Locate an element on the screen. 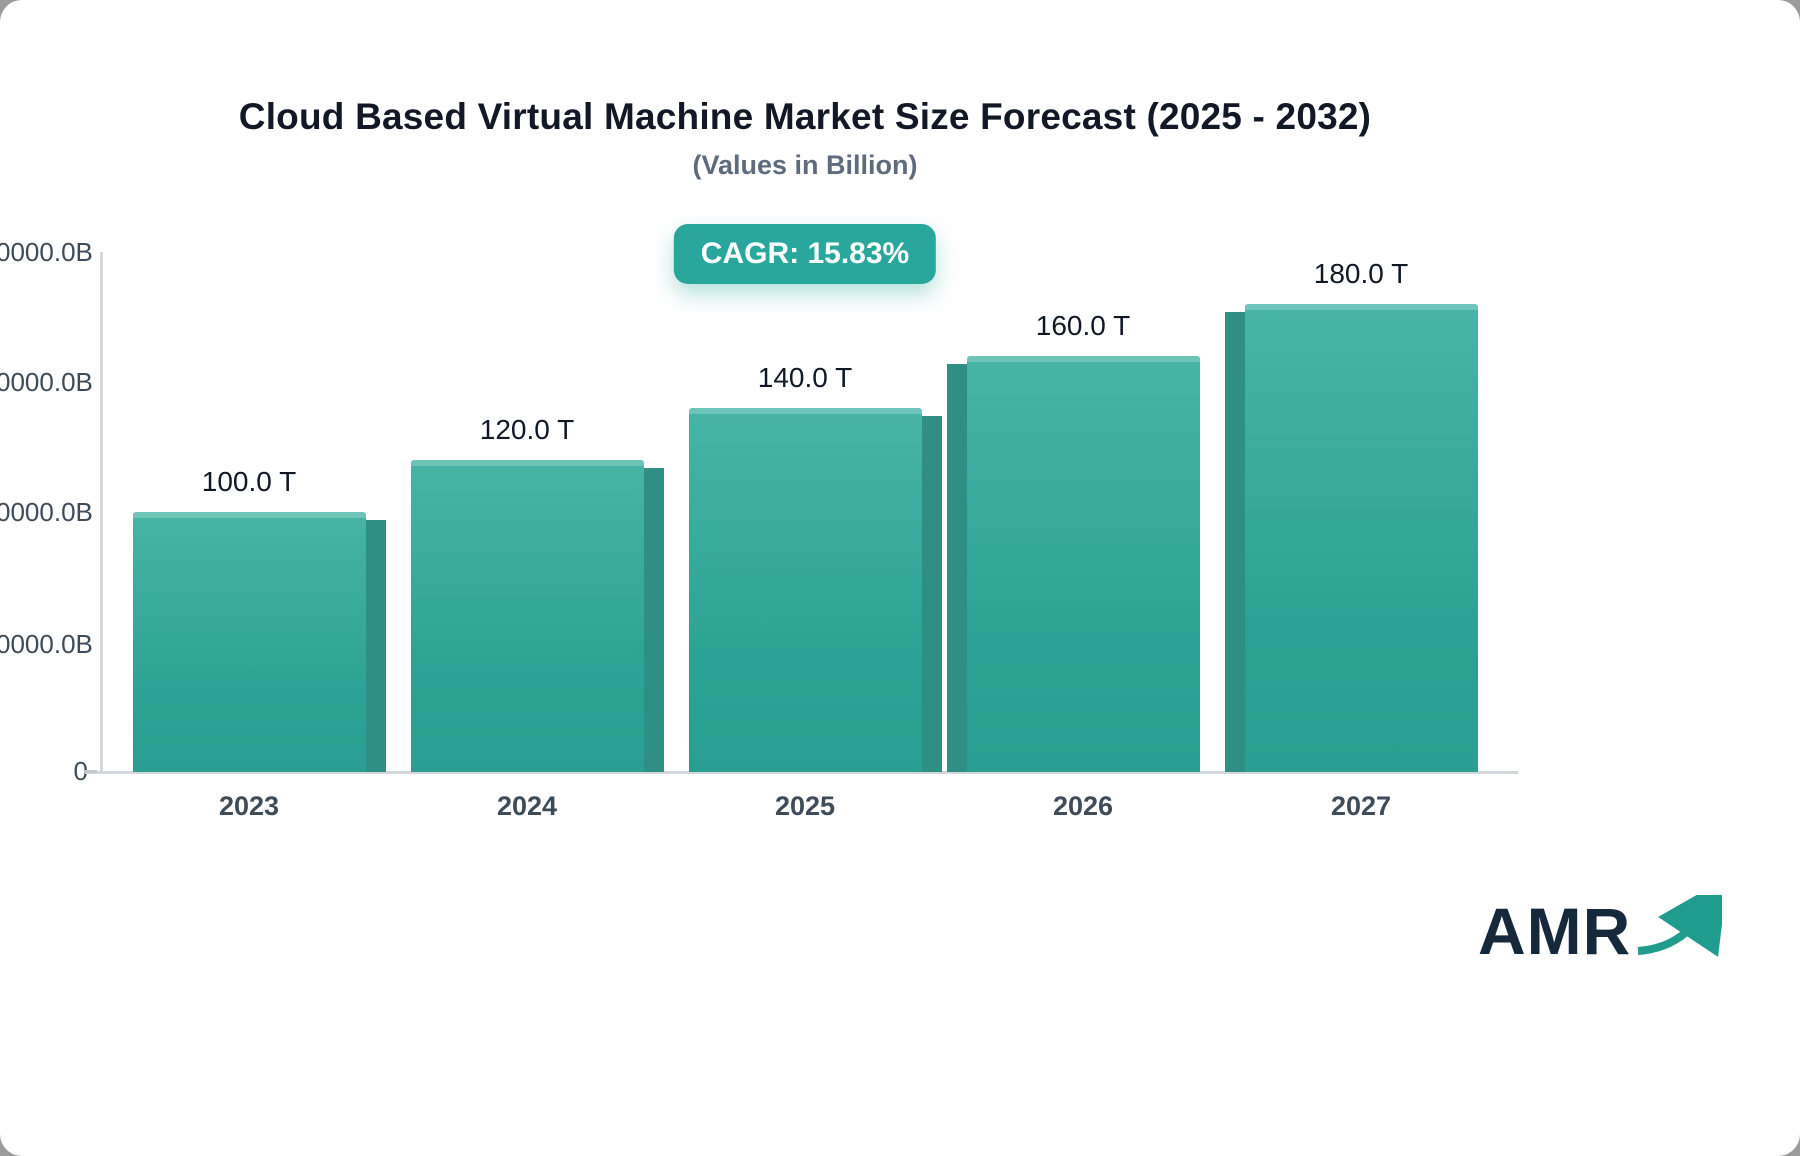 The image size is (1800, 1156). bar-group-2026: 160.0 T 2026 is located at coordinates (1083, 536).